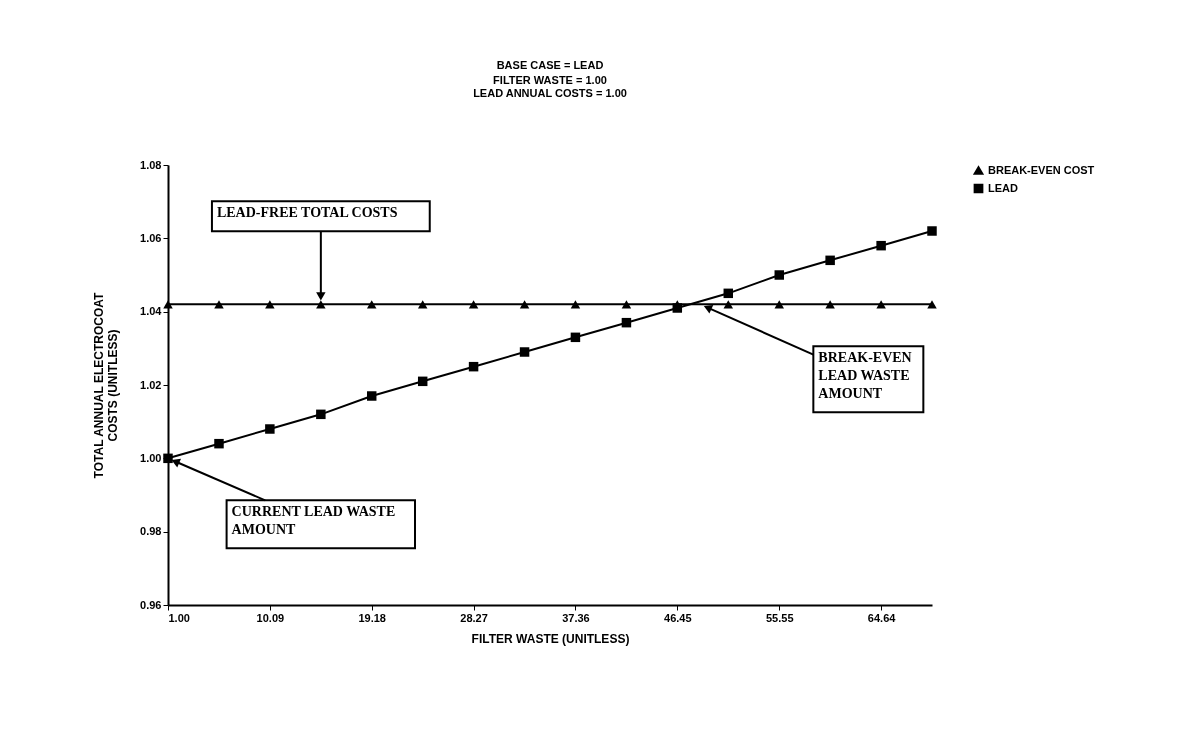 This screenshot has width=1185, height=756. What do you see at coordinates (576, 617) in the screenshot?
I see `x-tick-label: 37.36` at bounding box center [576, 617].